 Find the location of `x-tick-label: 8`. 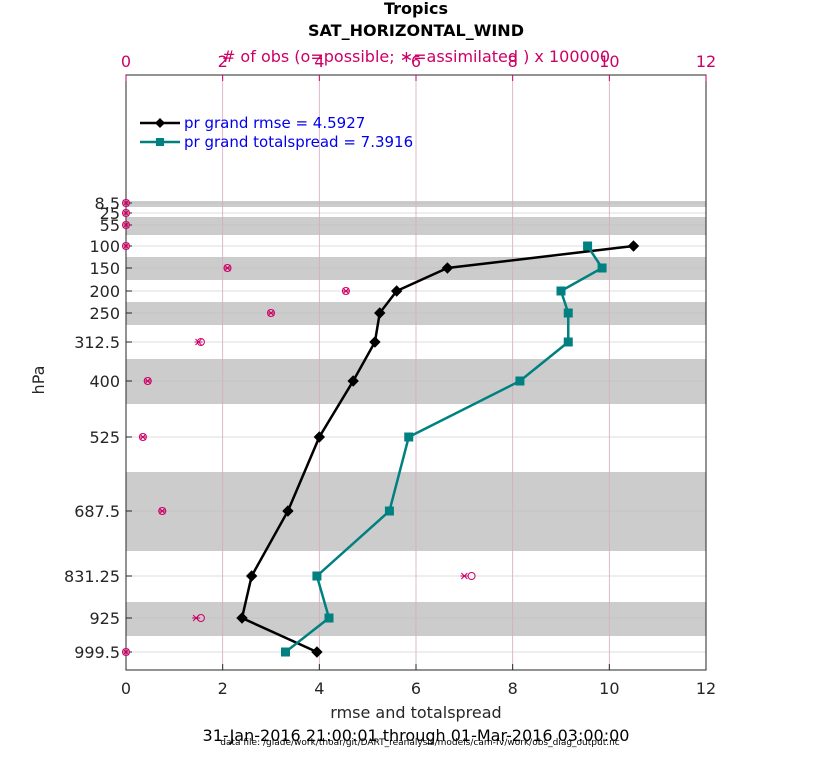

x-tick-label: 8 is located at coordinates (513, 688).